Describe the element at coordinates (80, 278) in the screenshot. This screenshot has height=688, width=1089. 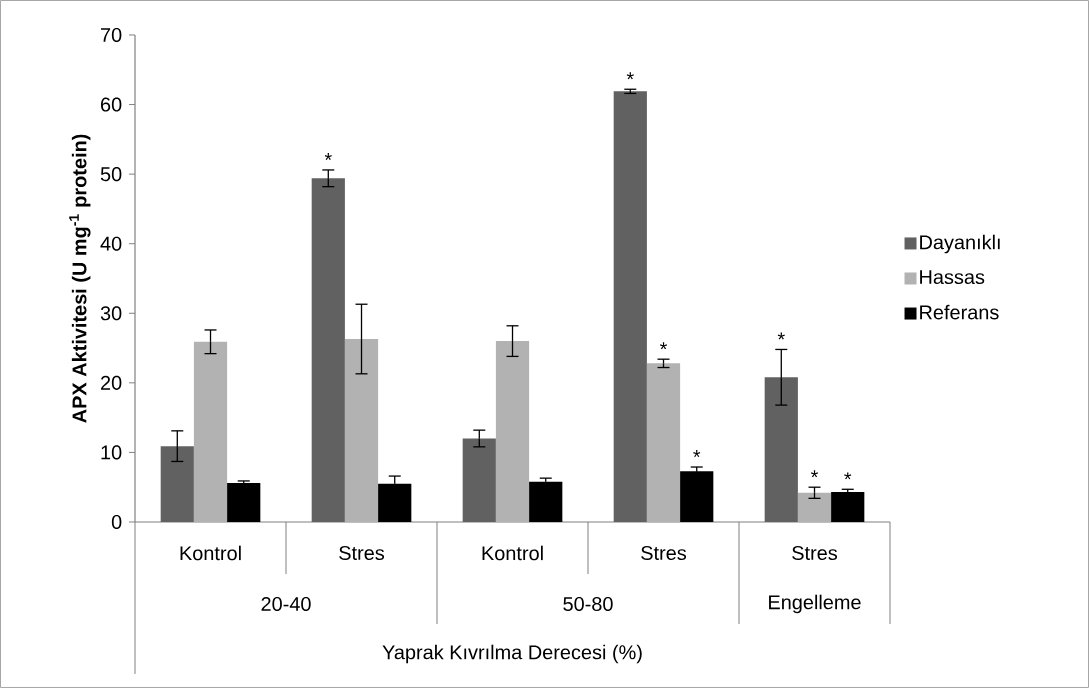
I see `y-axis-title: APX Aktivitesi (U mg$^{-1}$ protein)` at that location.